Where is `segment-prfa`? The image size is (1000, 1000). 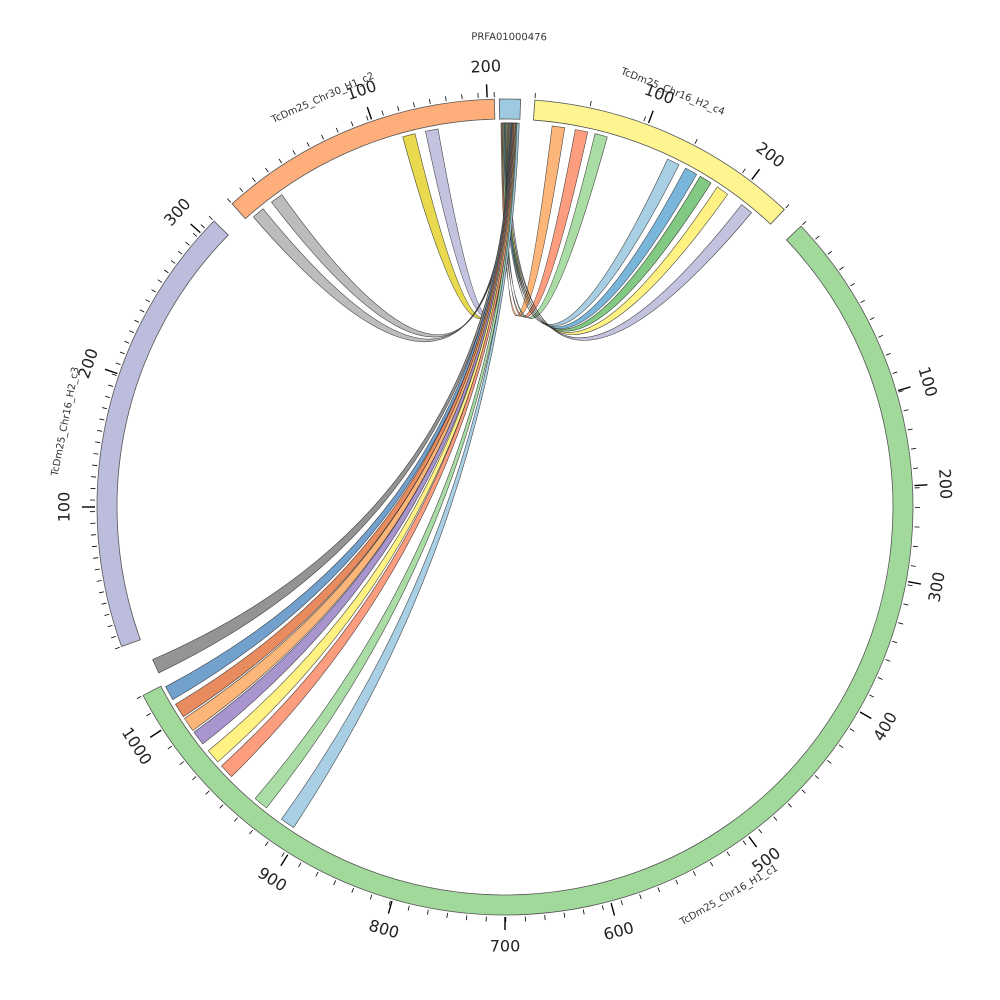 segment-prfa is located at coordinates (510, 109).